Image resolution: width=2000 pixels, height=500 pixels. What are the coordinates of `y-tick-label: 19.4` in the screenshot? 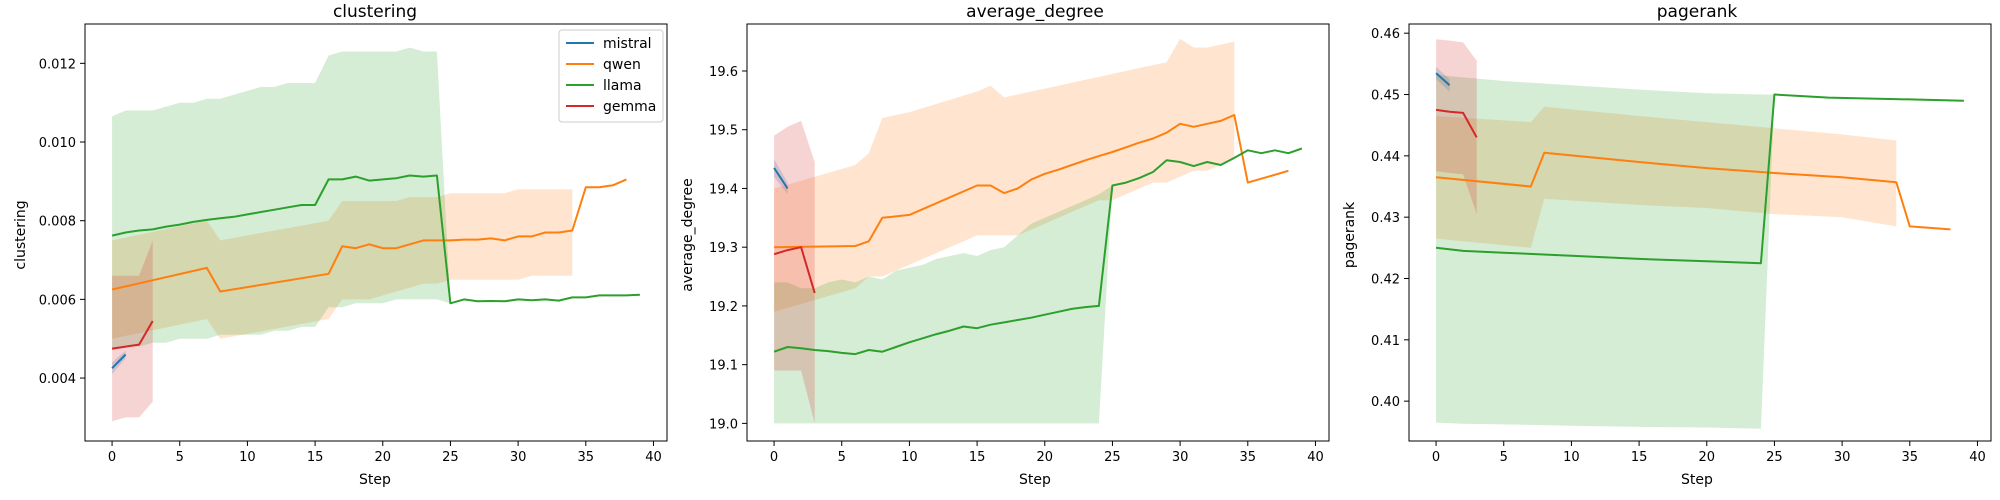 It's located at (723, 189).